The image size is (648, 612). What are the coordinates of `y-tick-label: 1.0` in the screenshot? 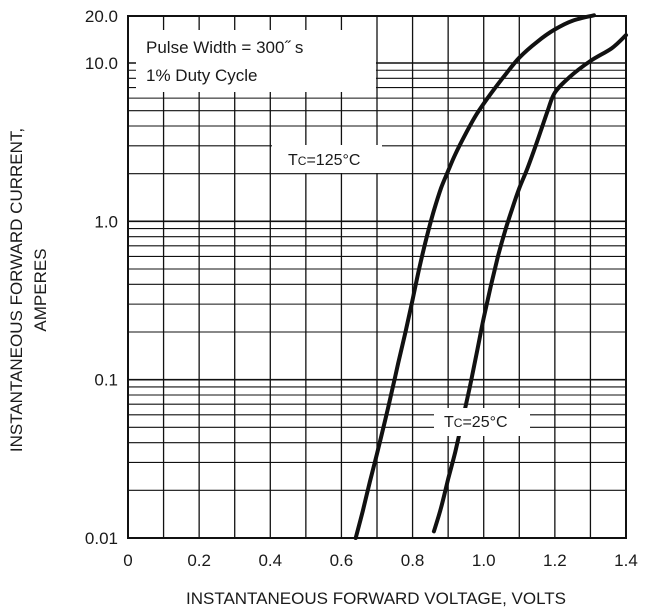 It's located at (106, 221).